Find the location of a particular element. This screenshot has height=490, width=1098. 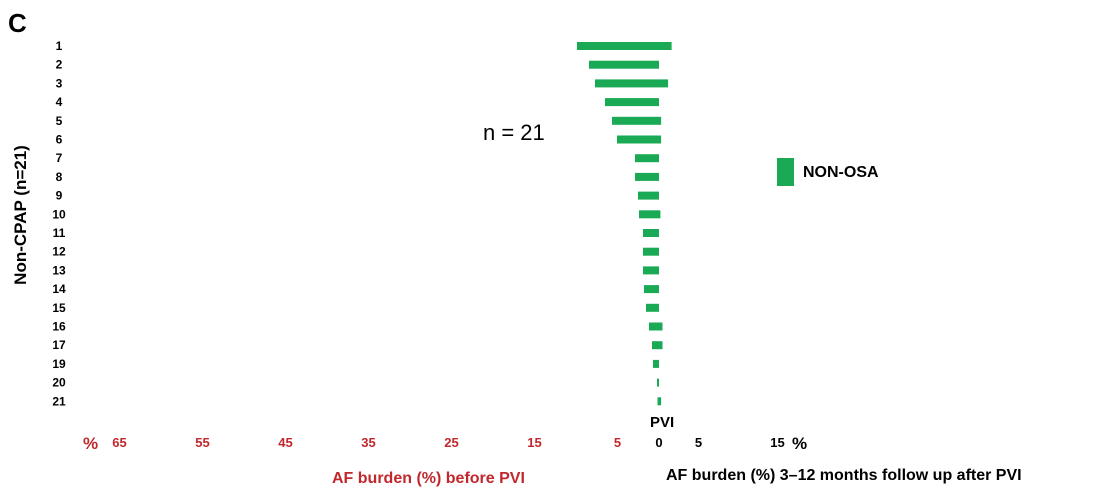

n-annotation: n = 21 is located at coordinates (514, 132).